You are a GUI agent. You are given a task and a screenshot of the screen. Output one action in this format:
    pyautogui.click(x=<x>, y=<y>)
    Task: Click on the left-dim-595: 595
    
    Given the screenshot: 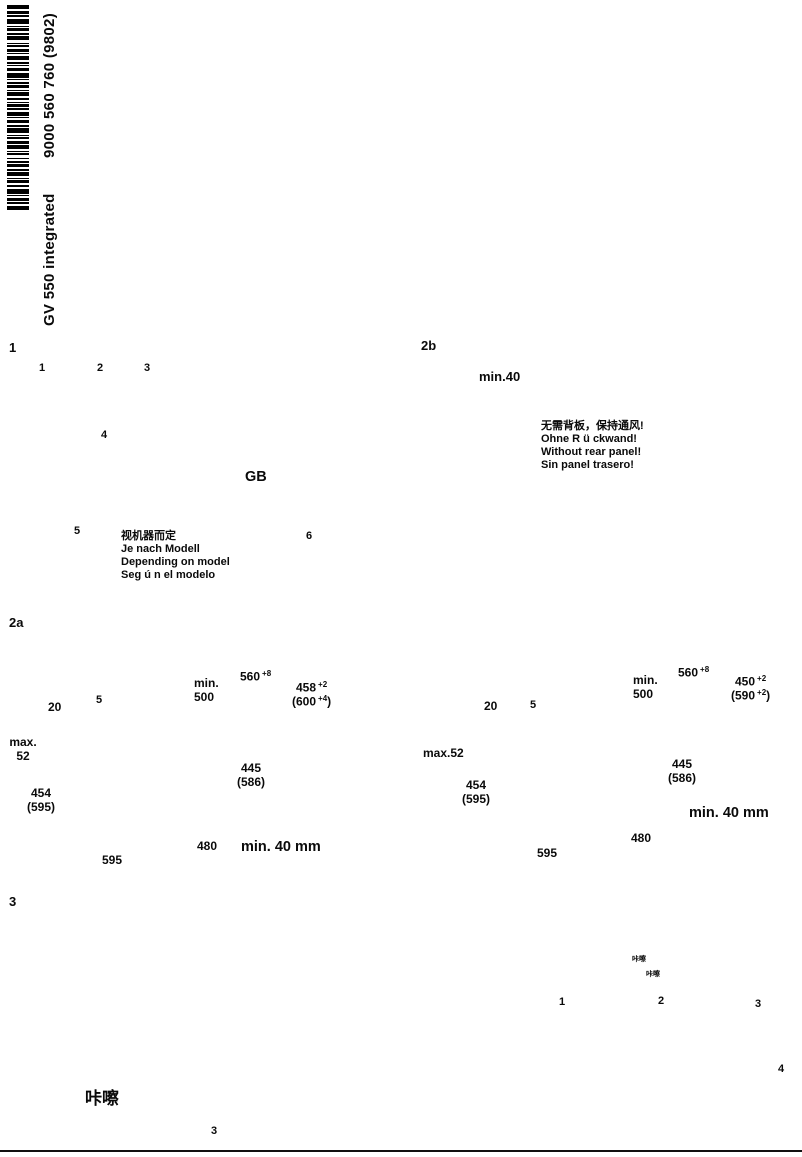 What is the action you would take?
    pyautogui.click(x=112, y=860)
    